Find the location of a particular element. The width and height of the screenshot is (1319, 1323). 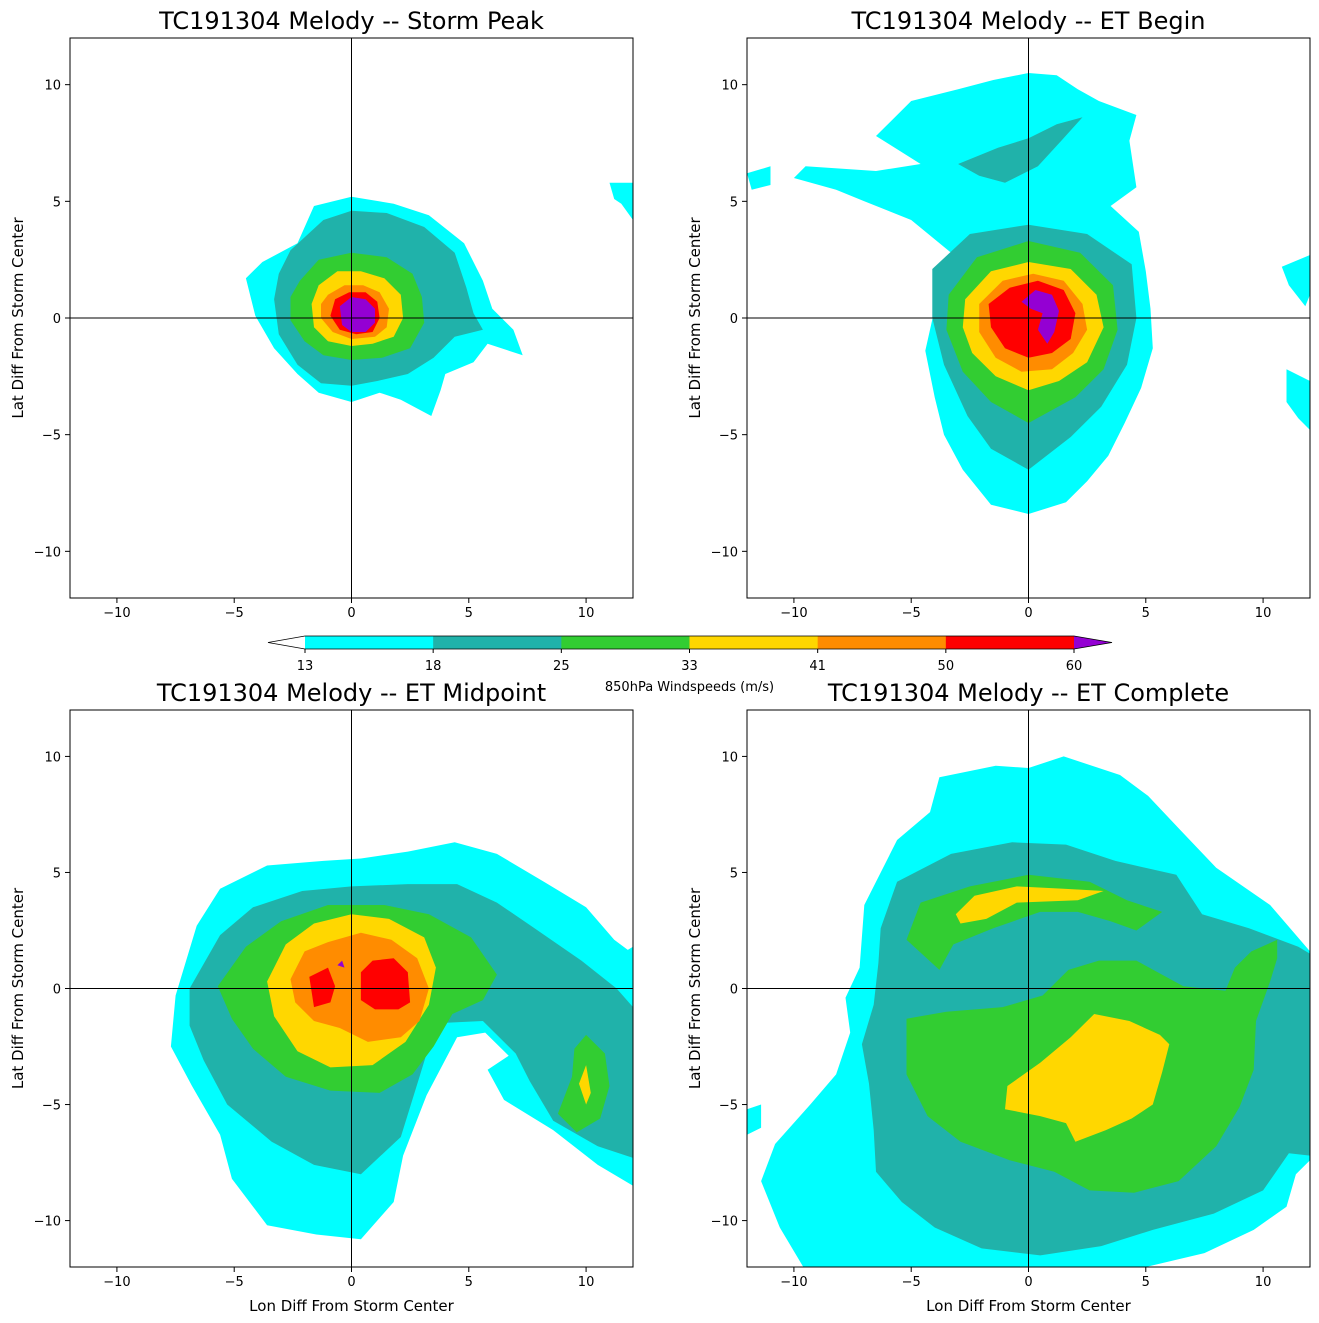

colorbar-tick-label: 13 is located at coordinates (305, 666).